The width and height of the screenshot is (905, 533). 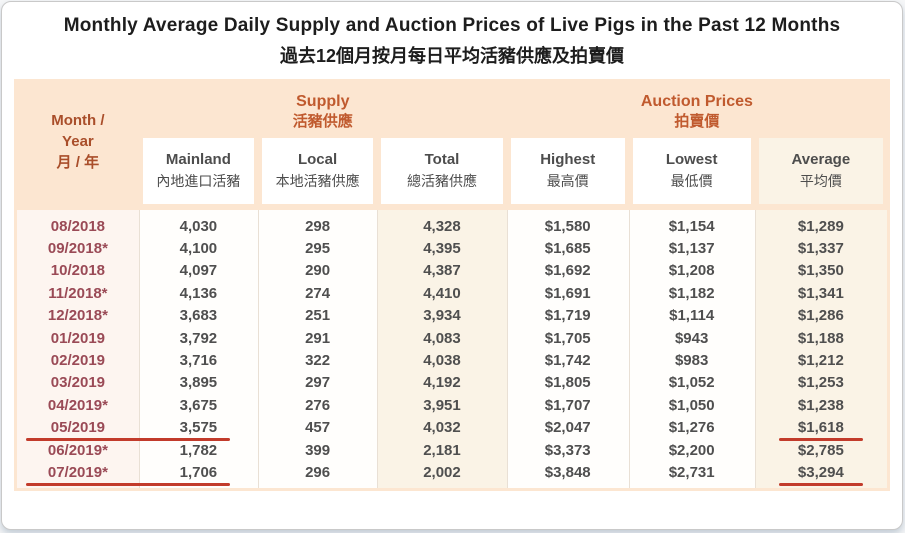 What do you see at coordinates (820, 293) in the screenshot?
I see `cell-average: $1,341` at bounding box center [820, 293].